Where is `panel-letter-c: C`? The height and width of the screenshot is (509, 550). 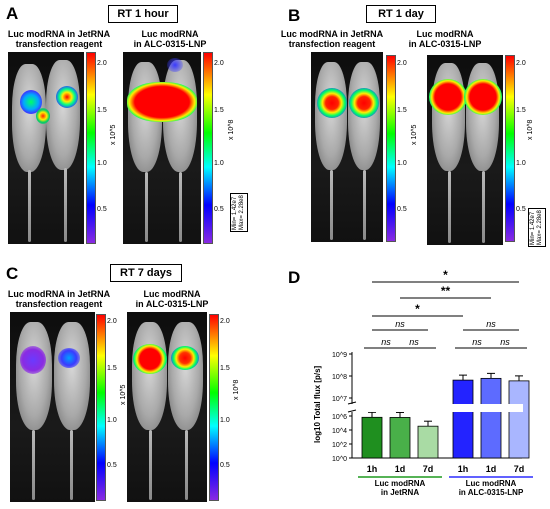 panel-letter-c: C is located at coordinates (12, 273).